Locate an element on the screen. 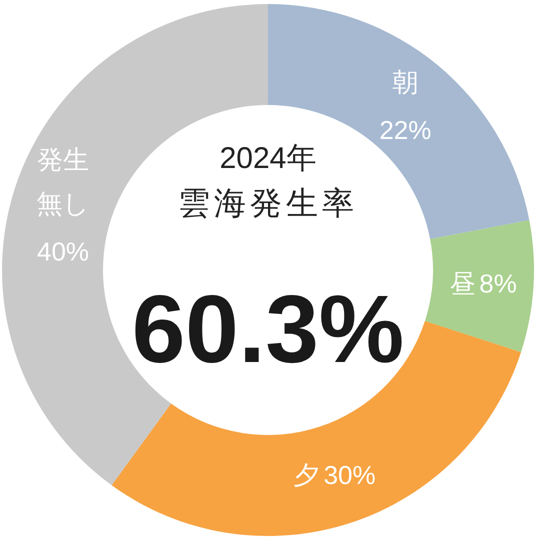  slice-label: 夕 is located at coordinates (307, 475).